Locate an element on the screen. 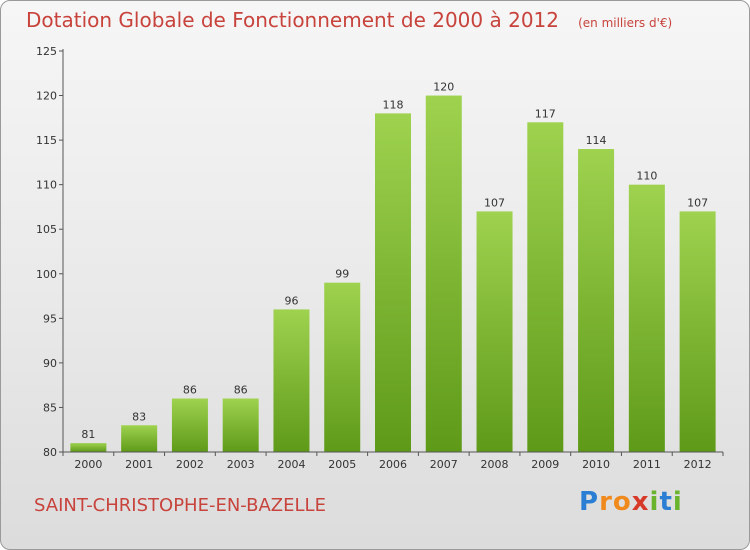  data-label: 83 is located at coordinates (139, 416).